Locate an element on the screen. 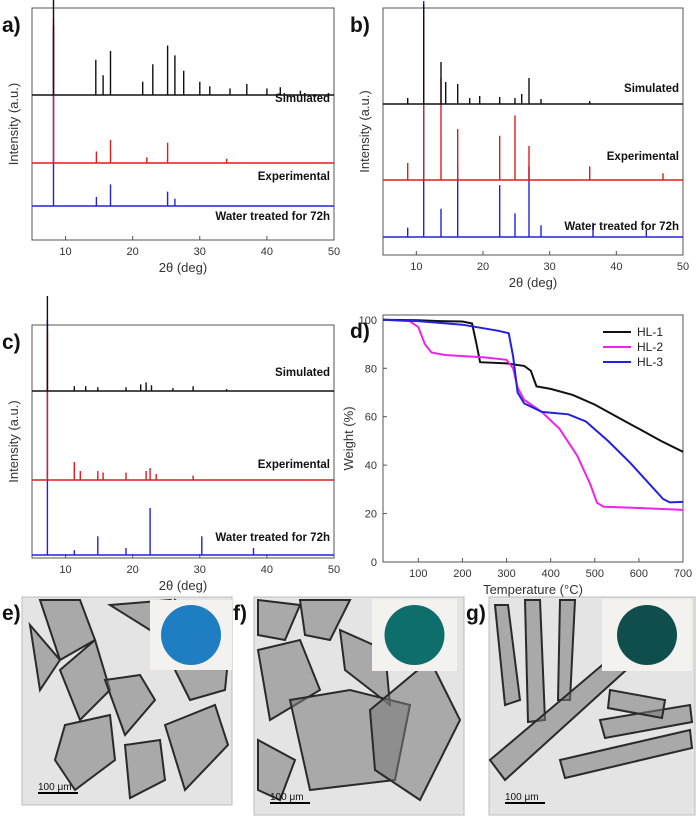 Image resolution: width=700 pixels, height=818 pixels. y-tick-label: 100 is located at coordinates (368, 321).